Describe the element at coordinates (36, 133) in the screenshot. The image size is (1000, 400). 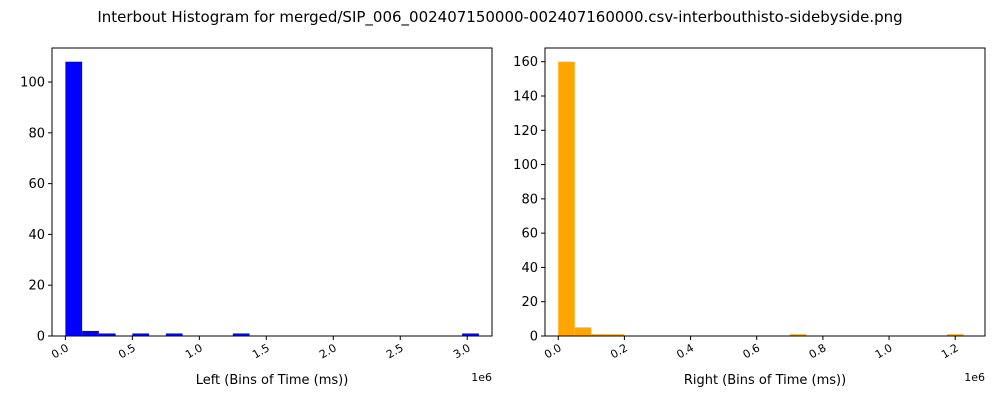
I see `left-y-tick-label: 80` at that location.